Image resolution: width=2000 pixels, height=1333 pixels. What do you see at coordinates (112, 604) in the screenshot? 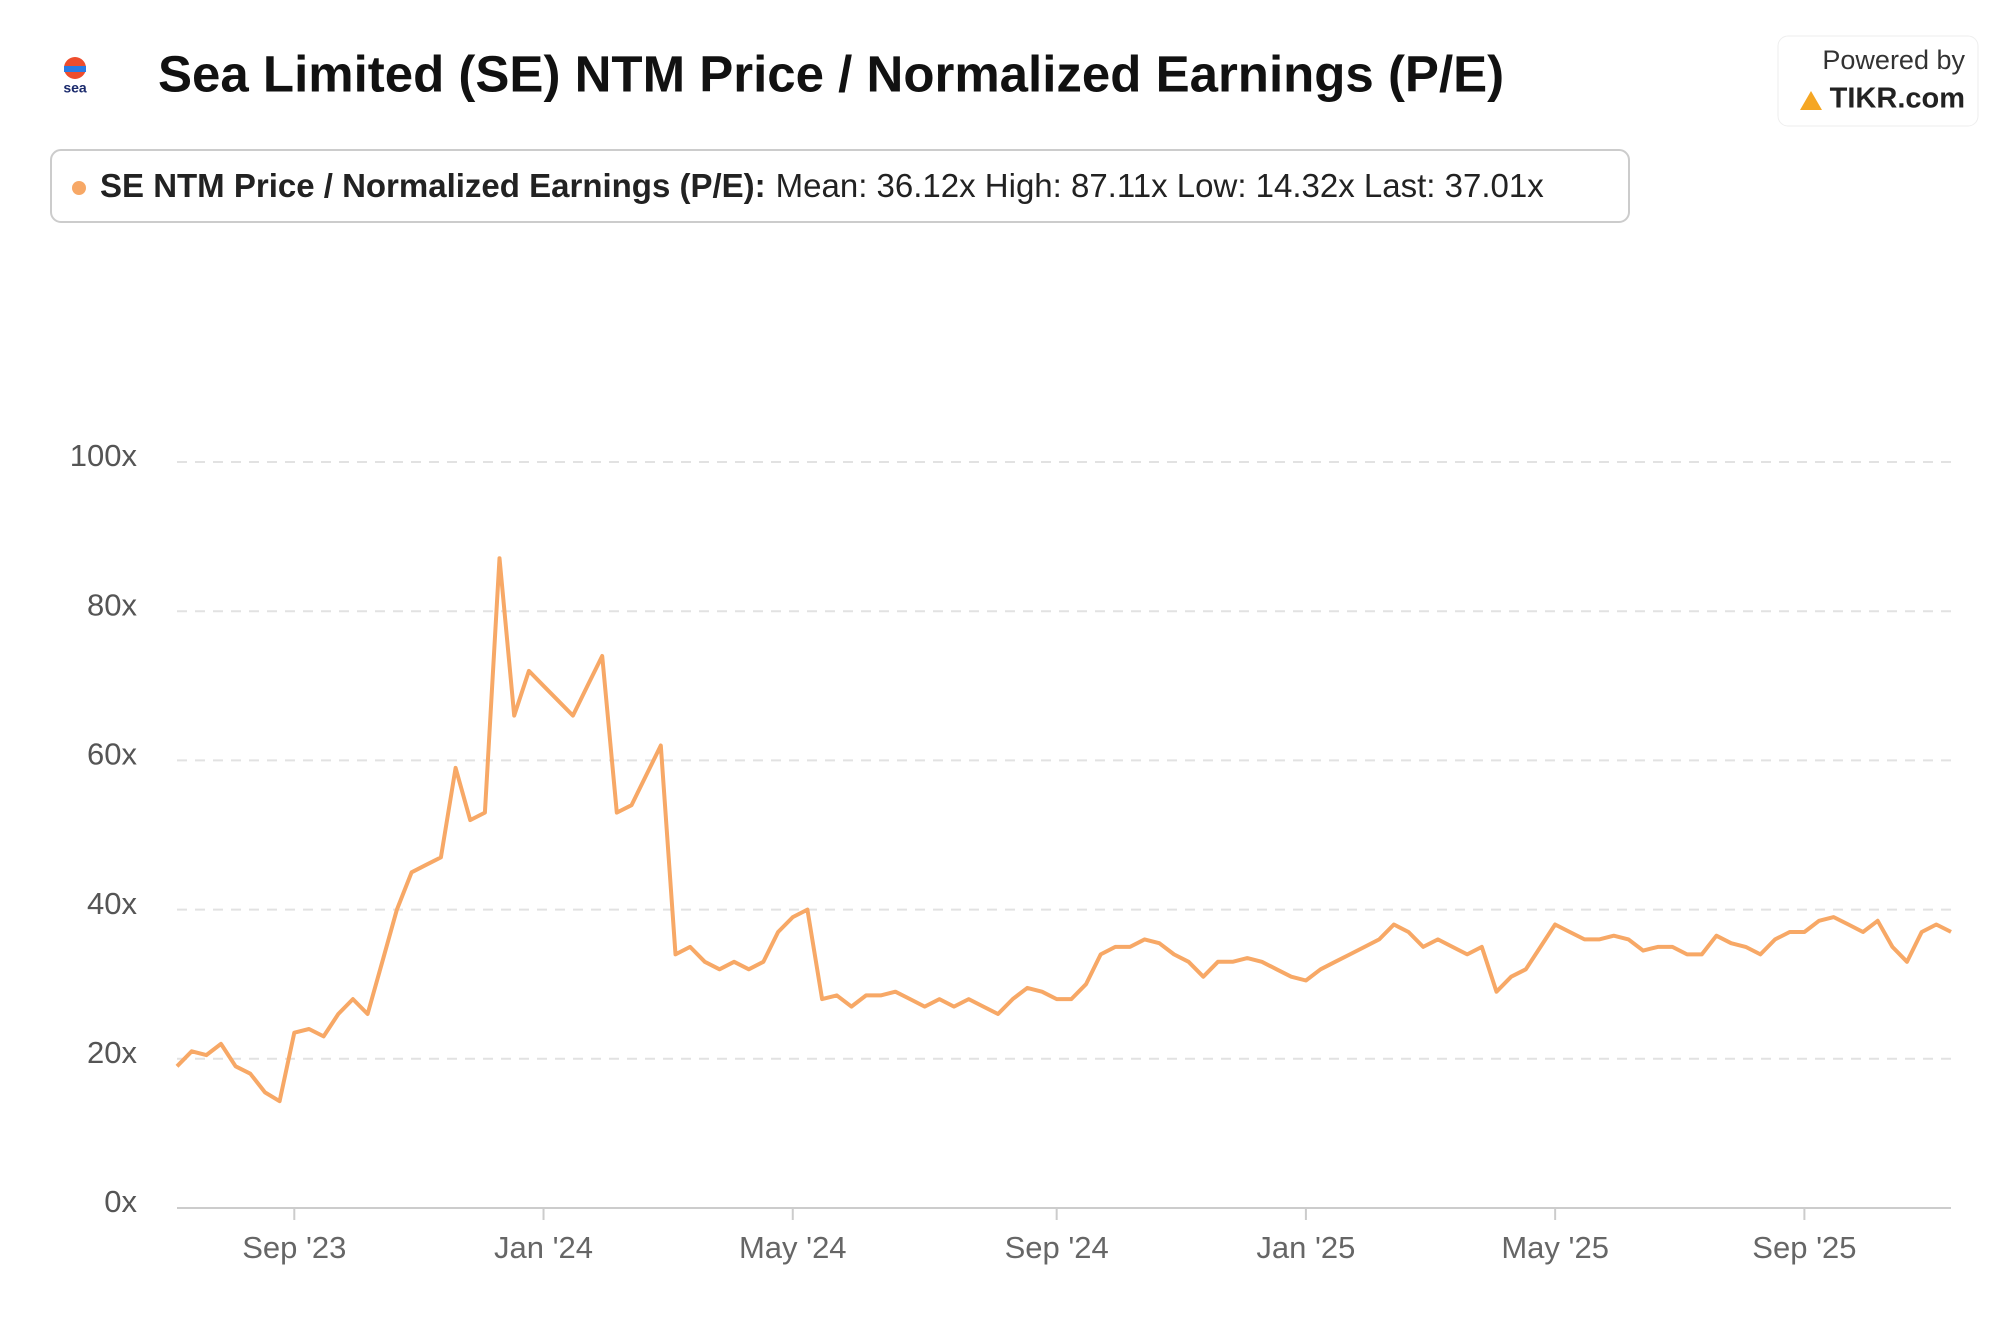
I see `y-tick-label: 80x` at bounding box center [112, 604].